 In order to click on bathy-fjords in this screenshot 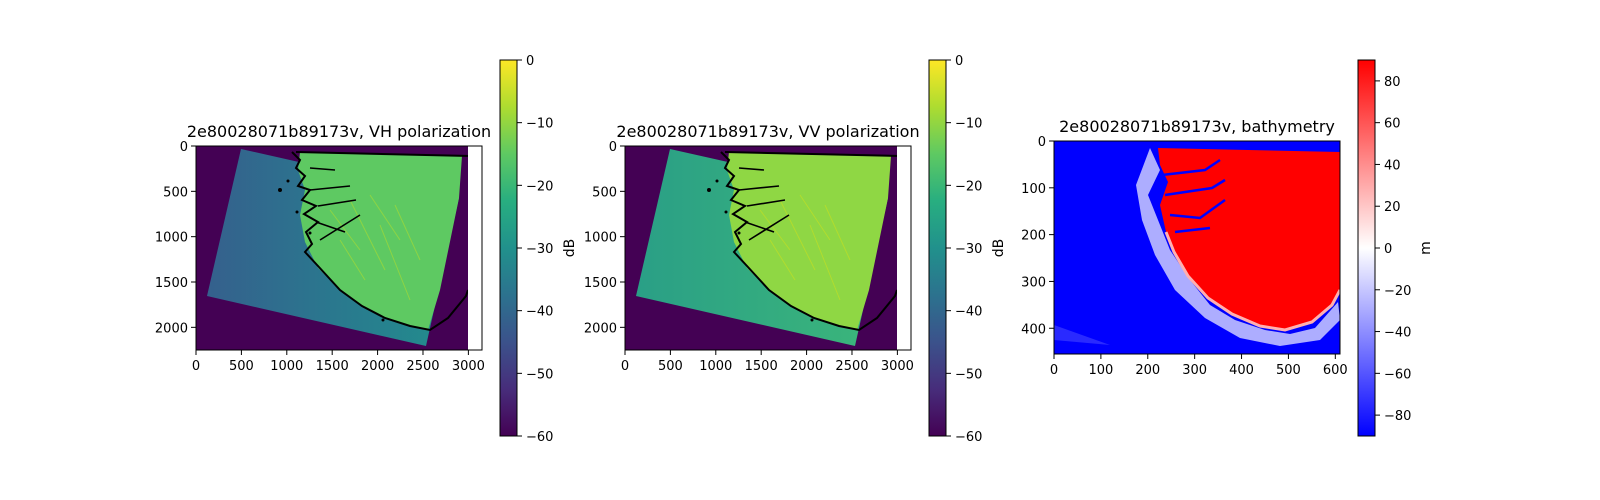, I will do `click(1193, 196)`.